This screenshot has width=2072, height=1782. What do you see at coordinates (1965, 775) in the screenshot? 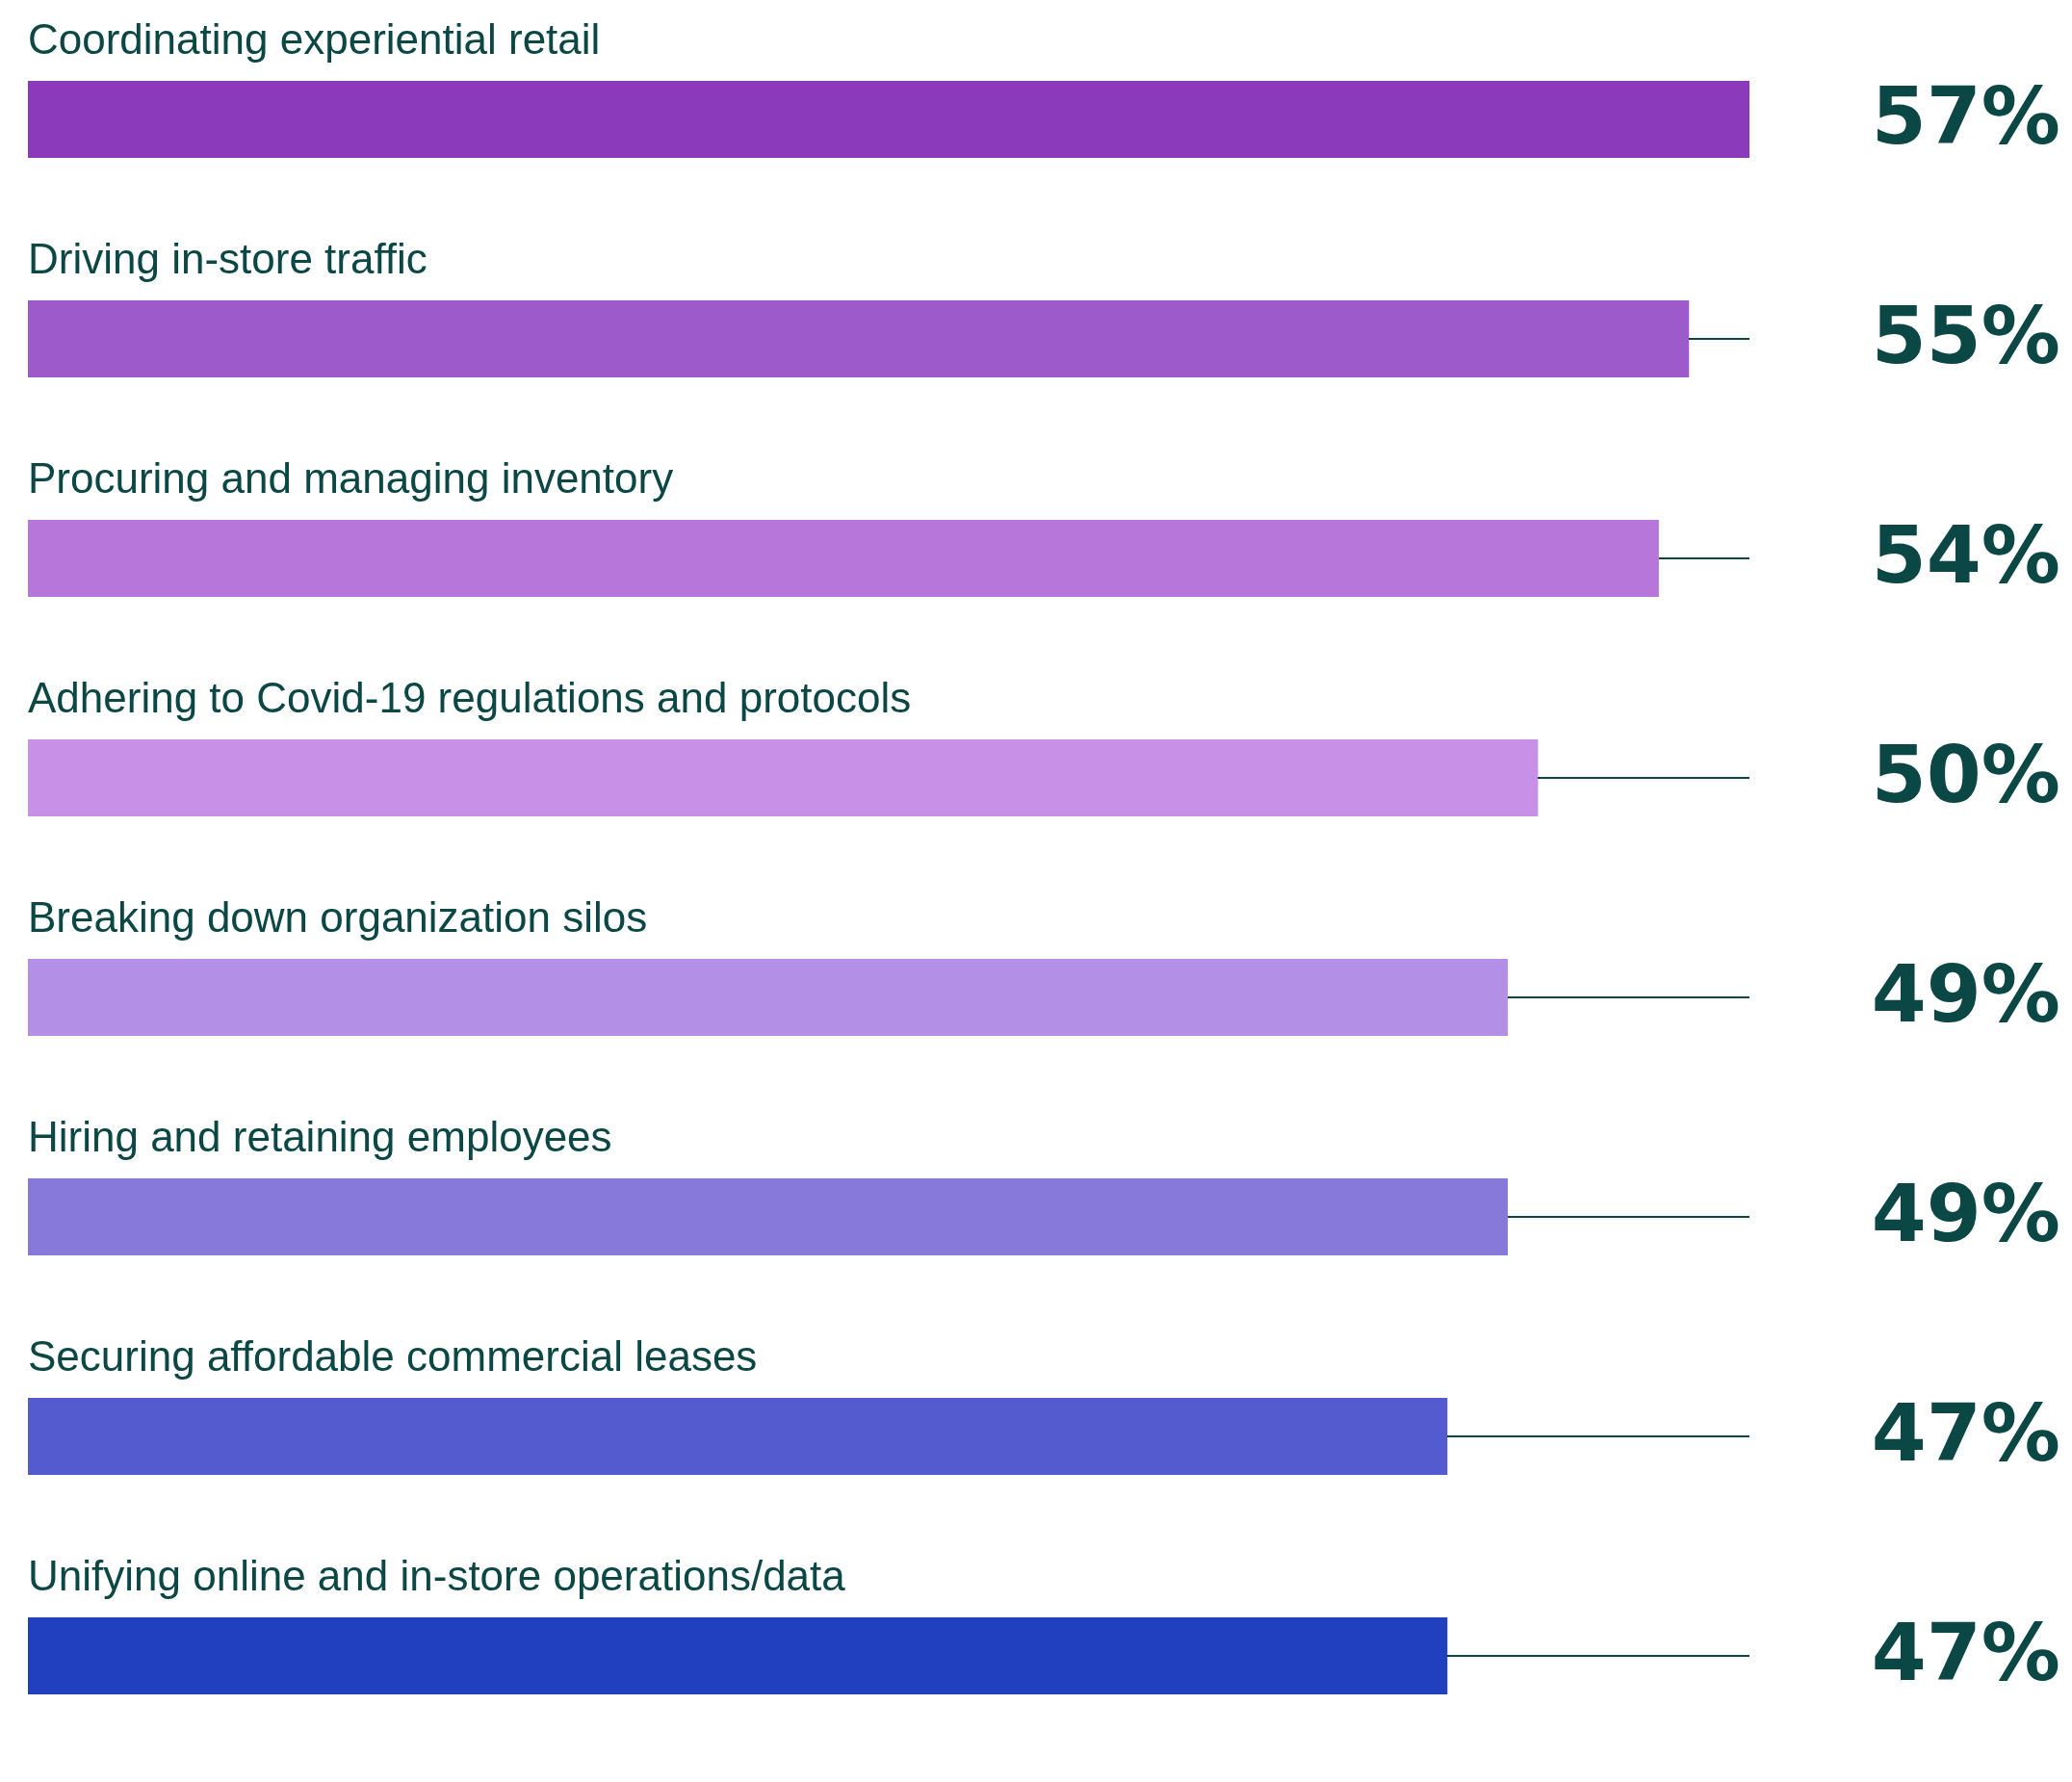
I see `data-label: 50%` at bounding box center [1965, 775].